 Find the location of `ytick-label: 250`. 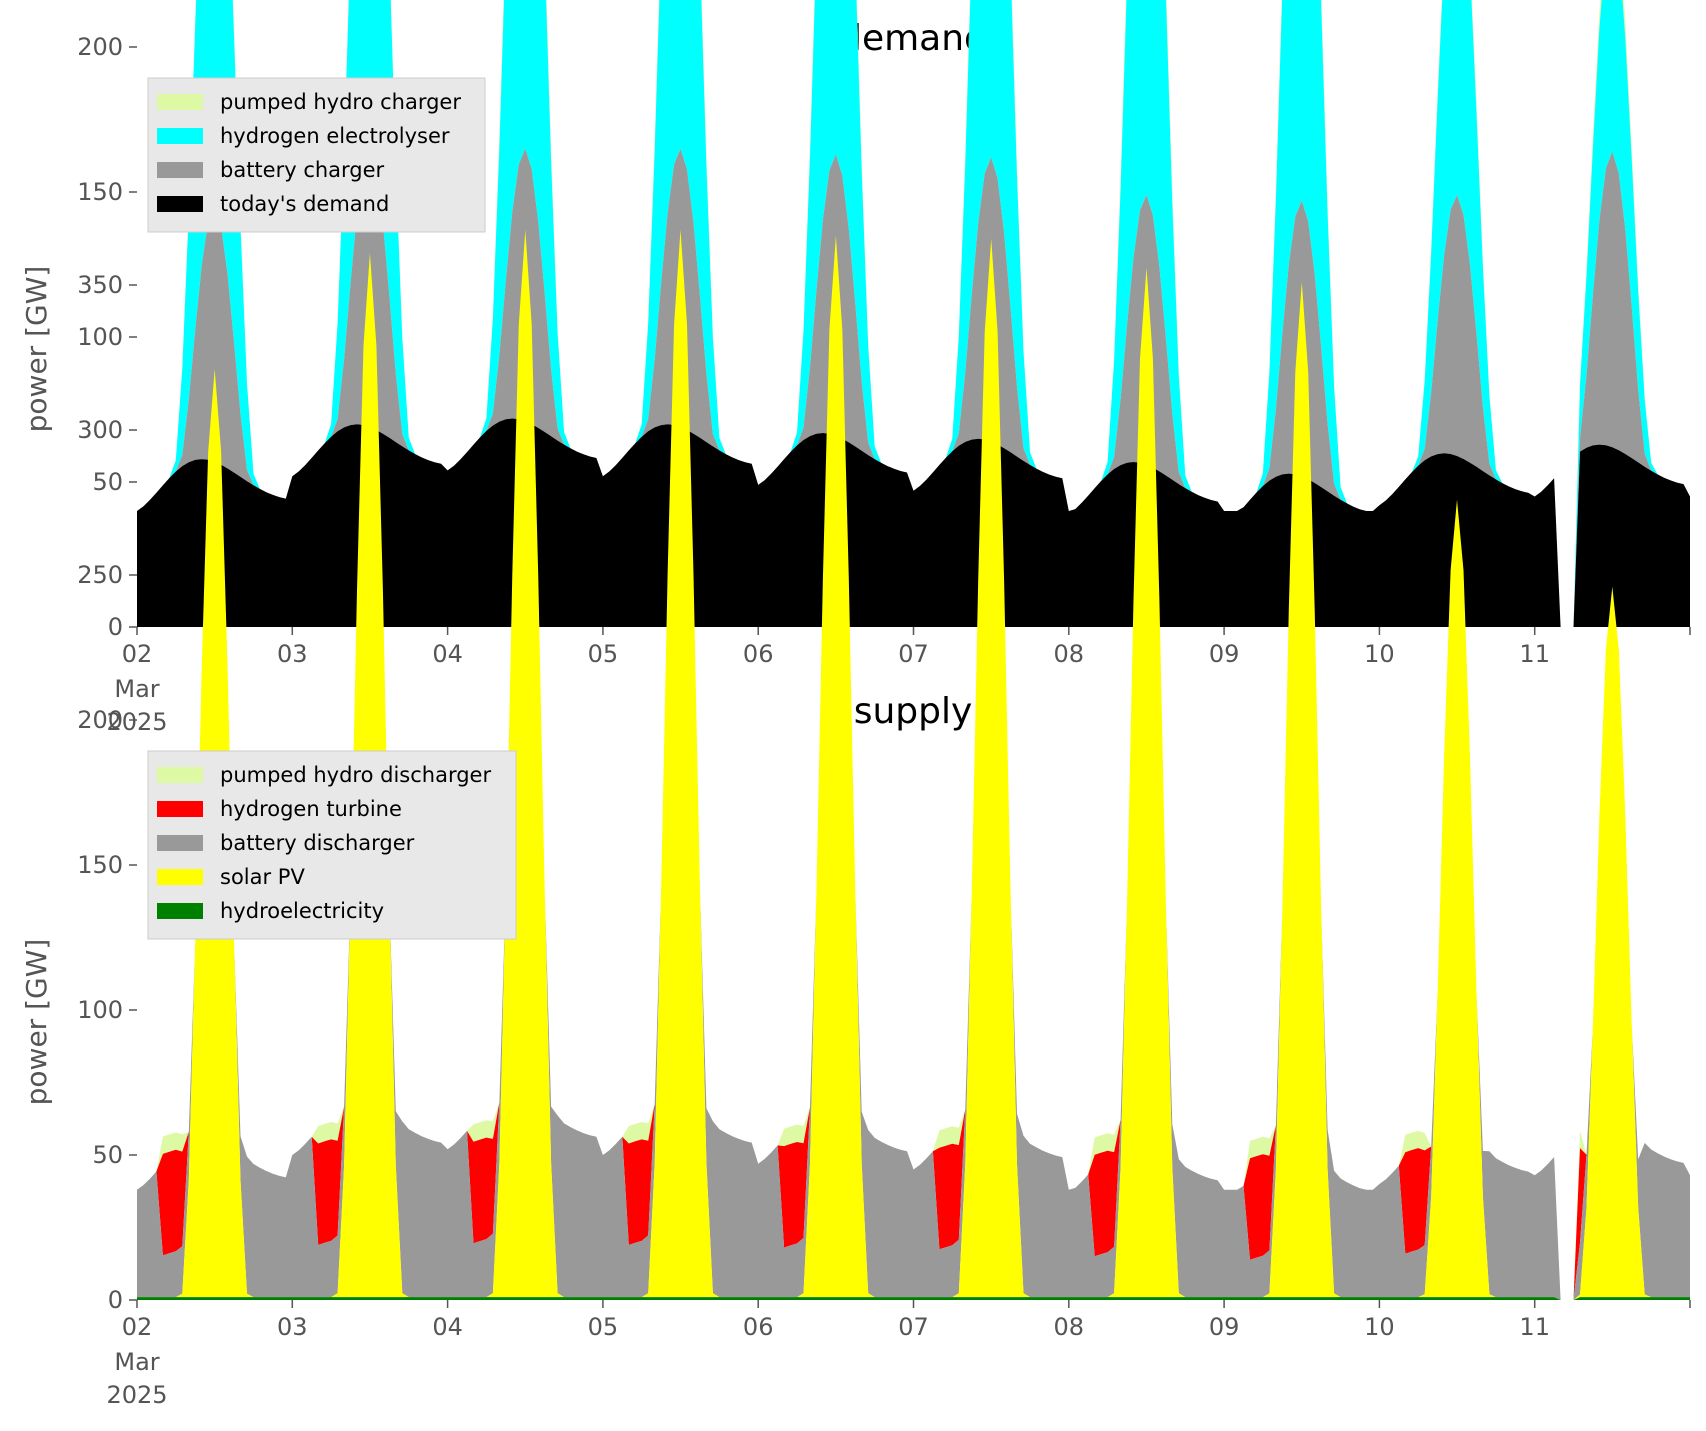

ytick-label: 250 is located at coordinates (100, 575).